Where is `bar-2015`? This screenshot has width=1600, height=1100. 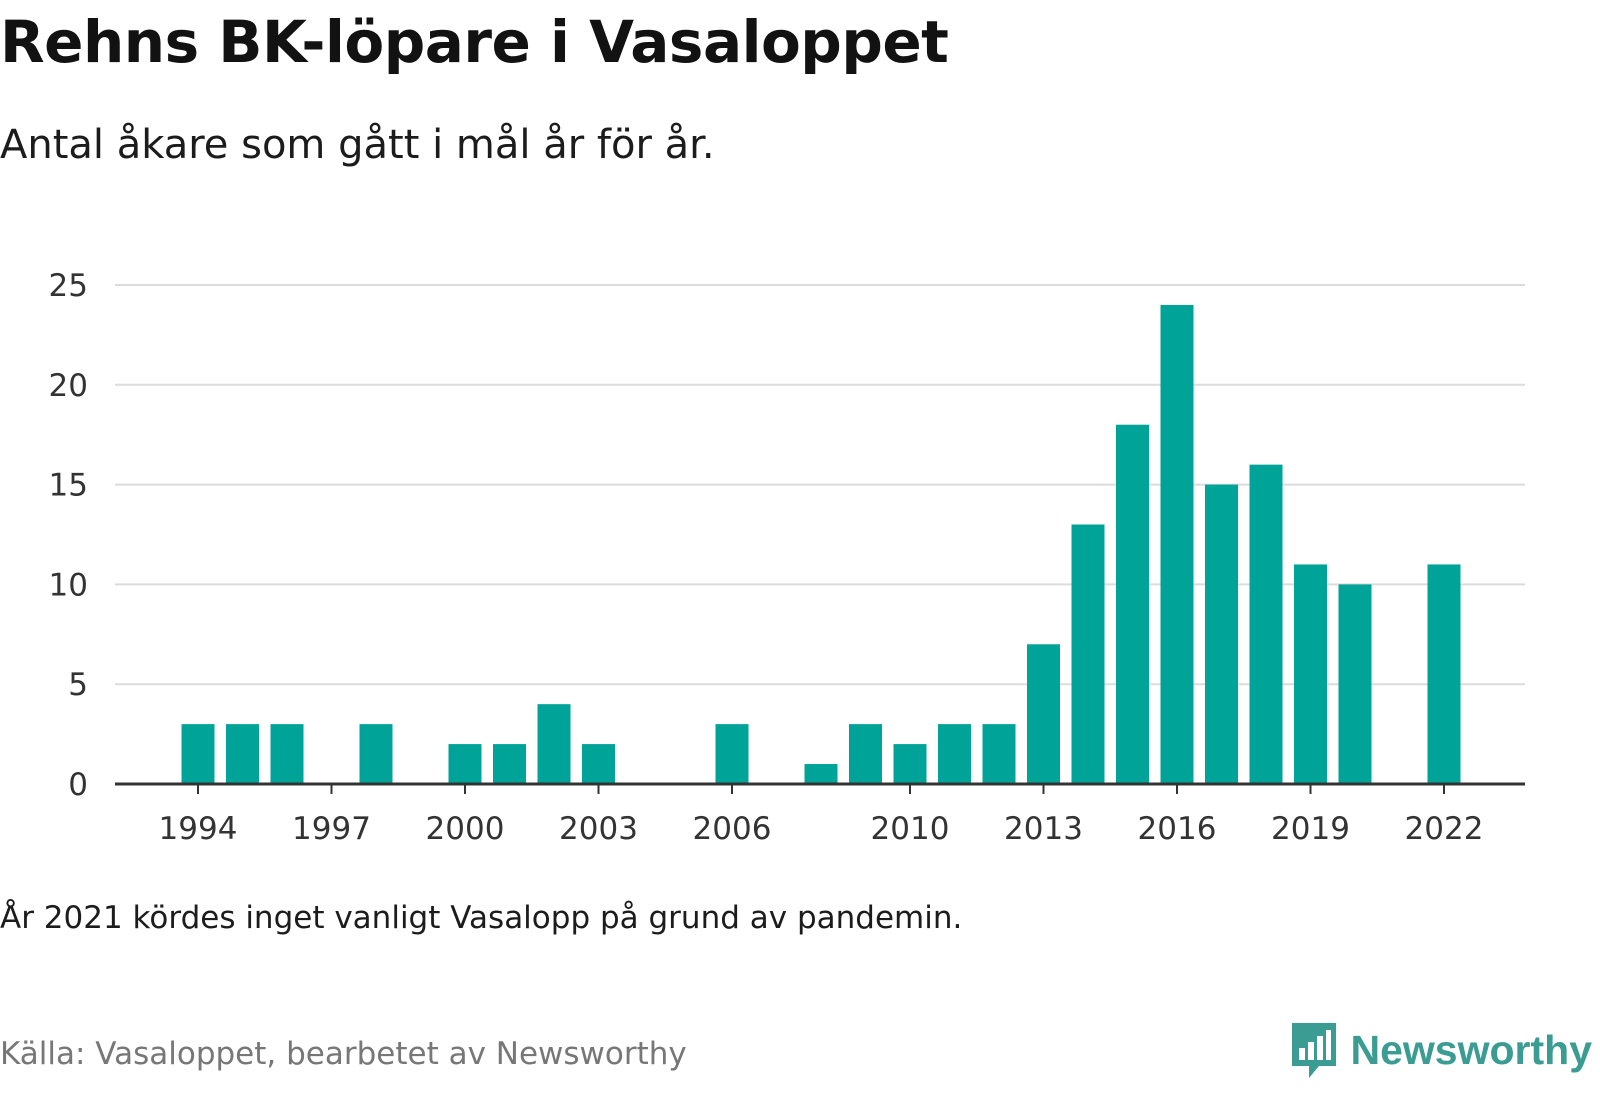
bar-2015 is located at coordinates (1132, 604).